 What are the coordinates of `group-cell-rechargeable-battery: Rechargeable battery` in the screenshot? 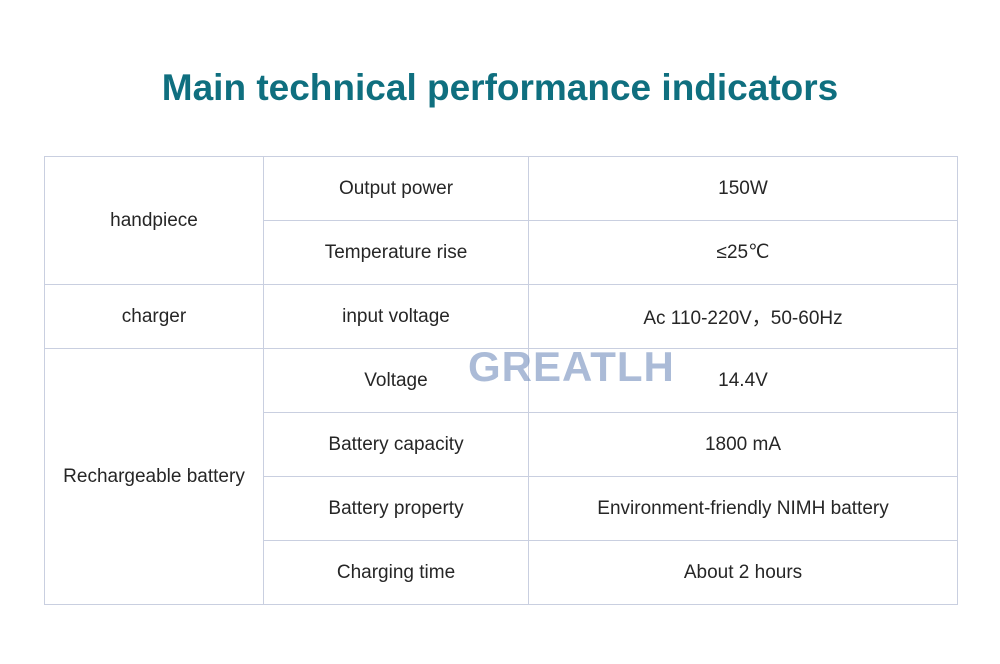 It's located at (154, 476).